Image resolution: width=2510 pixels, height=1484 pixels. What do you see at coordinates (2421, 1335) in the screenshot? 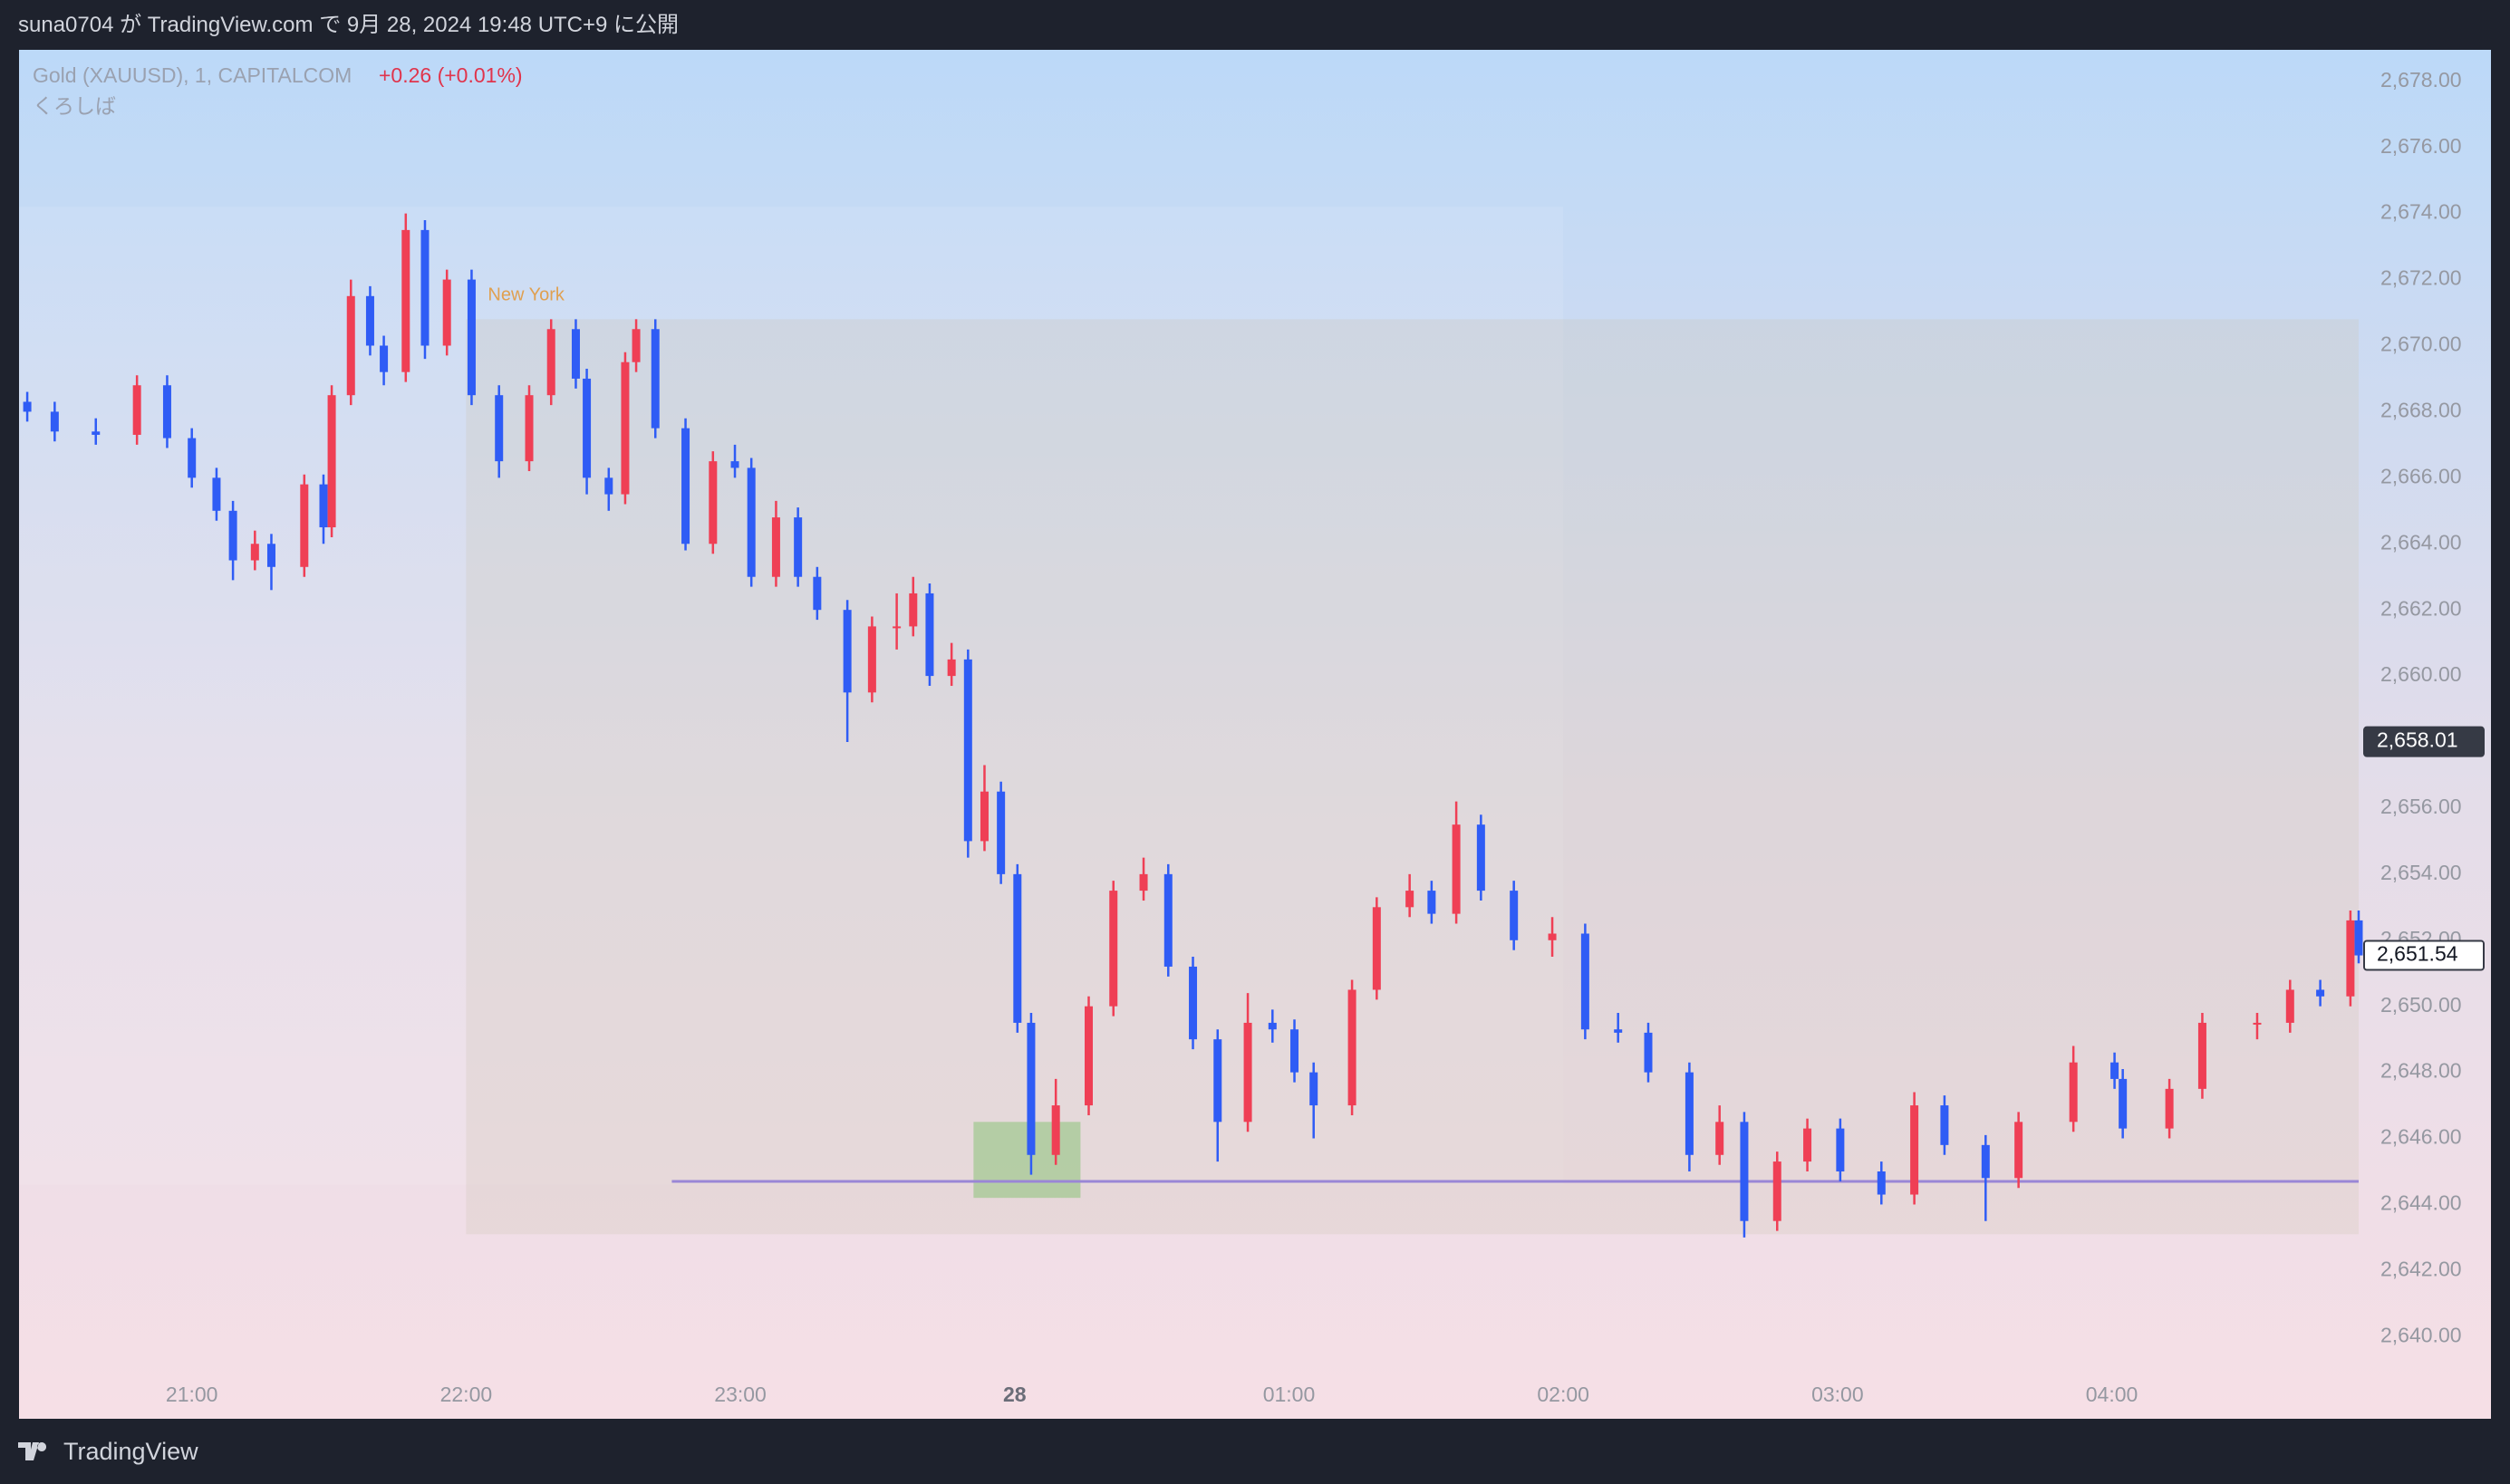
I see `y-tick-label: 2,640.00` at bounding box center [2421, 1335].